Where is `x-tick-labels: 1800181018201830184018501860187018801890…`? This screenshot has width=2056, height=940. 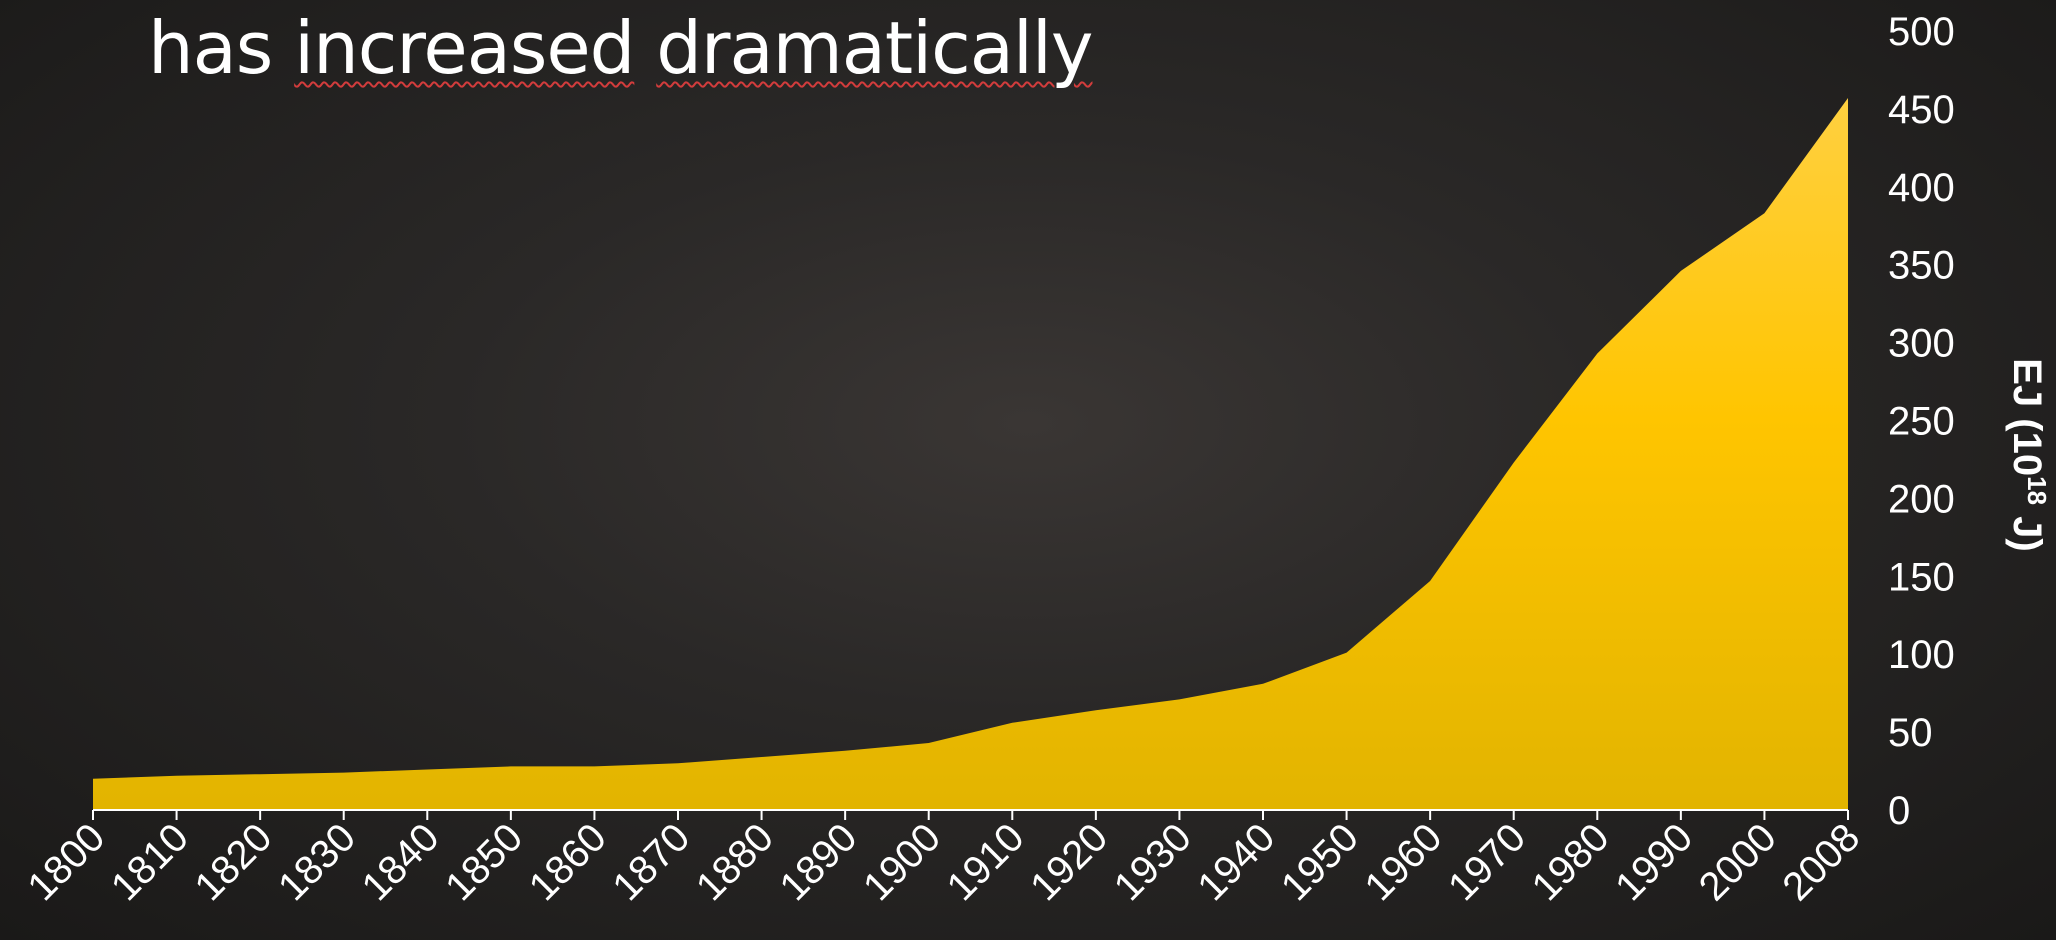 x-tick-labels: 1800181018201830184018501860187018801890… is located at coordinates (943, 862).